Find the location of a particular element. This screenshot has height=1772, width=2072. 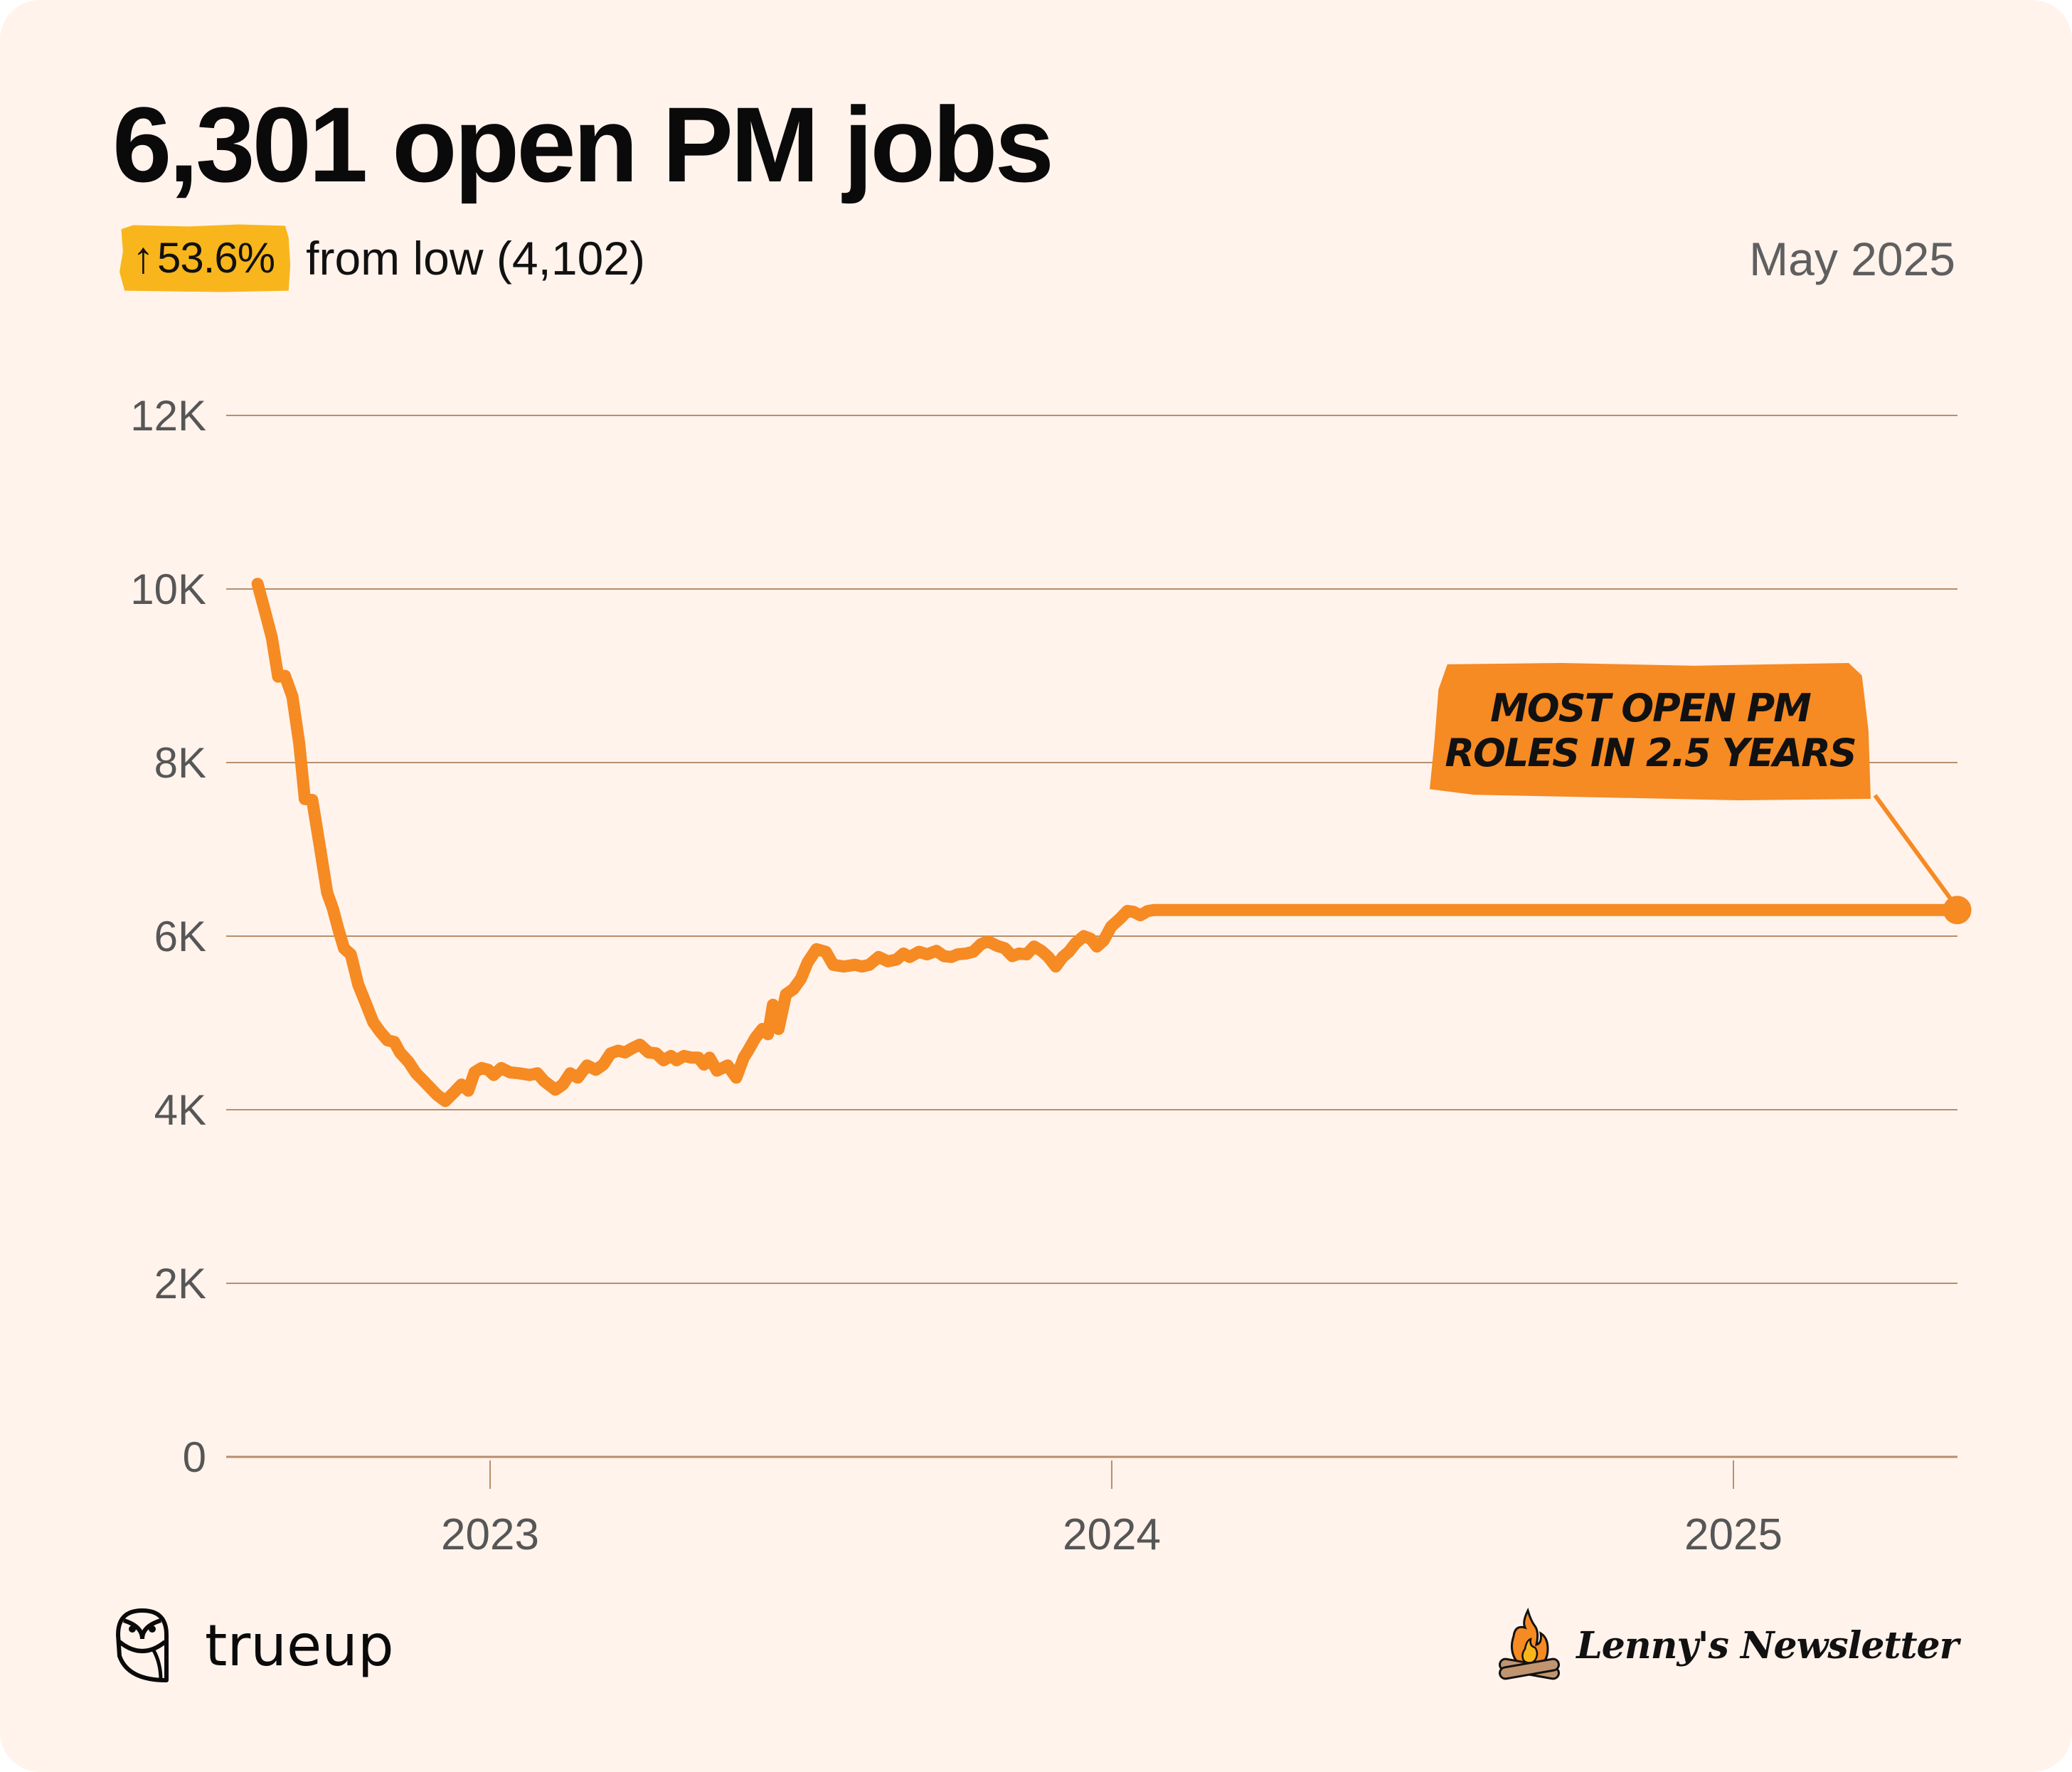

y-tick-label: 2K is located at coordinates (180, 1283).